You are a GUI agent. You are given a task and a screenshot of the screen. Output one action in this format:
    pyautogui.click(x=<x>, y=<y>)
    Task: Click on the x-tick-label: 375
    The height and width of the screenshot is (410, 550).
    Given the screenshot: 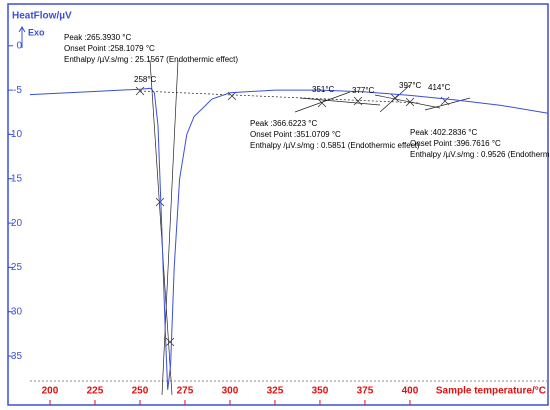 What is the action you would take?
    pyautogui.click(x=365, y=391)
    